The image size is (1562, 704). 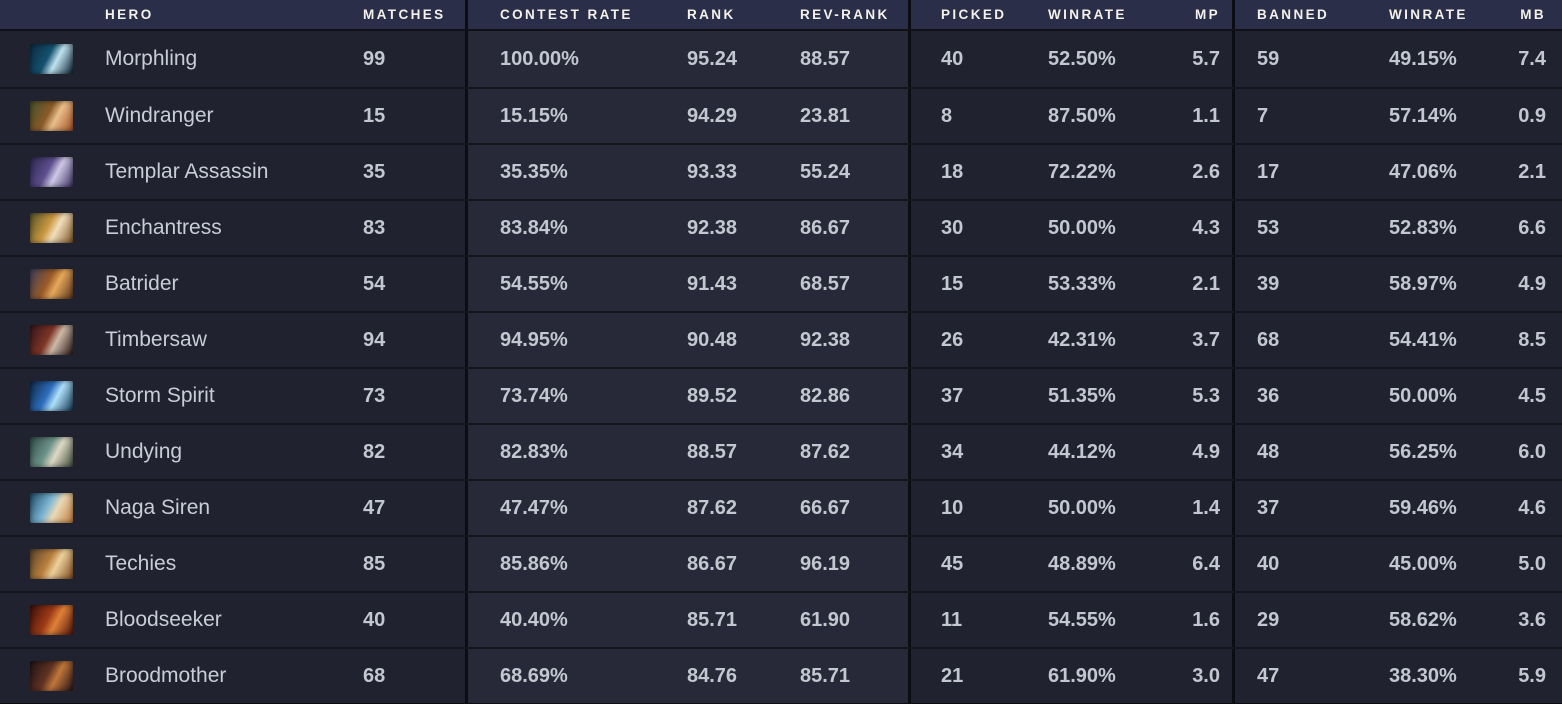 What do you see at coordinates (1532, 451) in the screenshot?
I see `mb-cell: 6.0` at bounding box center [1532, 451].